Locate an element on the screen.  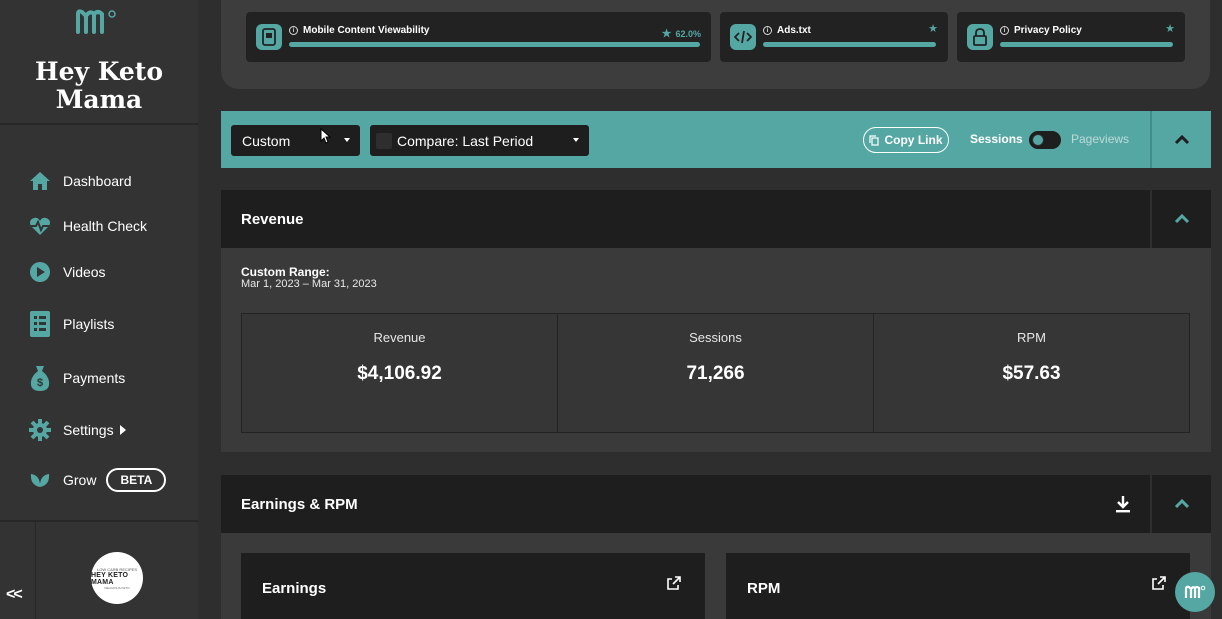
metric-sessions: Sessions 71,266 is located at coordinates (716, 373).